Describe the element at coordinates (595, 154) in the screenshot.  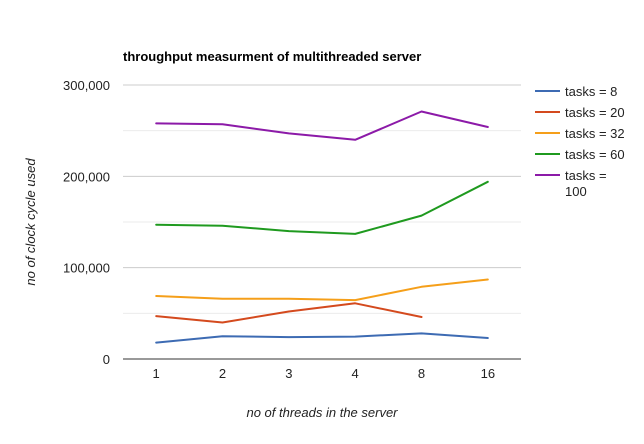
I see `legend-label-tasks-60: tasks = 60` at that location.